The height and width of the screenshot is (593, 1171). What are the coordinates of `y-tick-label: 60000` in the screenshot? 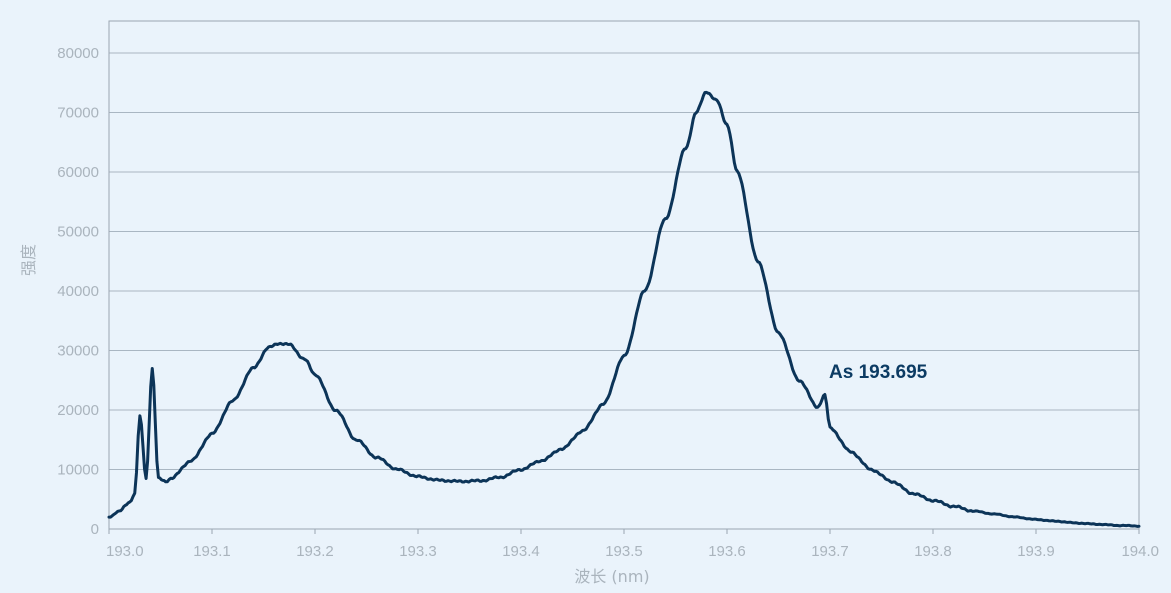 It's located at (78, 172).